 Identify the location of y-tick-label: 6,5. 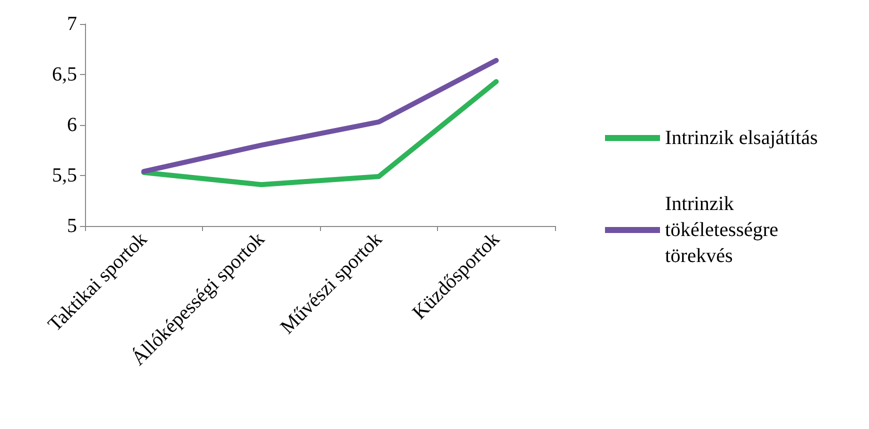
(64, 75).